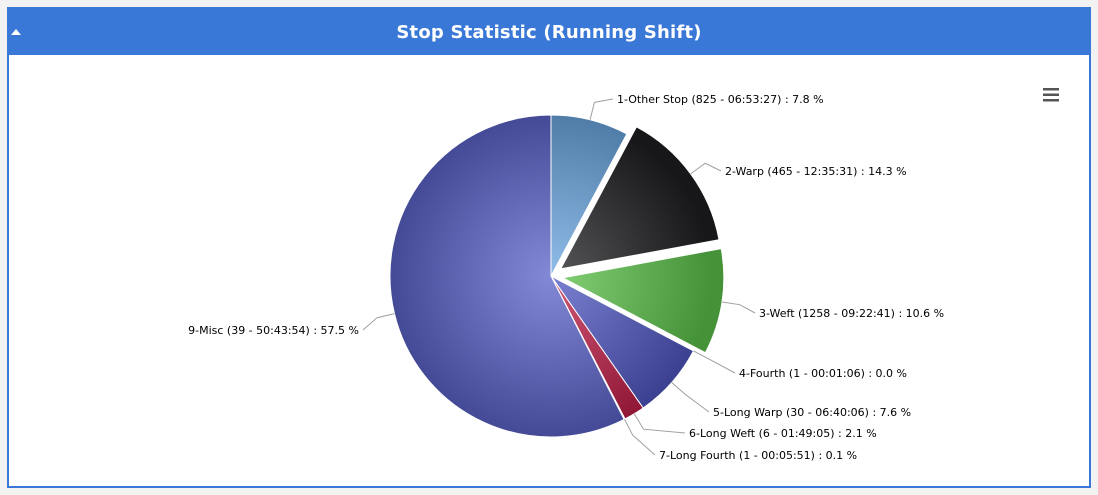  What do you see at coordinates (816, 171) in the screenshot?
I see `slice-label: 2-Warp (465 - 12:35:31) : 14.3 %` at bounding box center [816, 171].